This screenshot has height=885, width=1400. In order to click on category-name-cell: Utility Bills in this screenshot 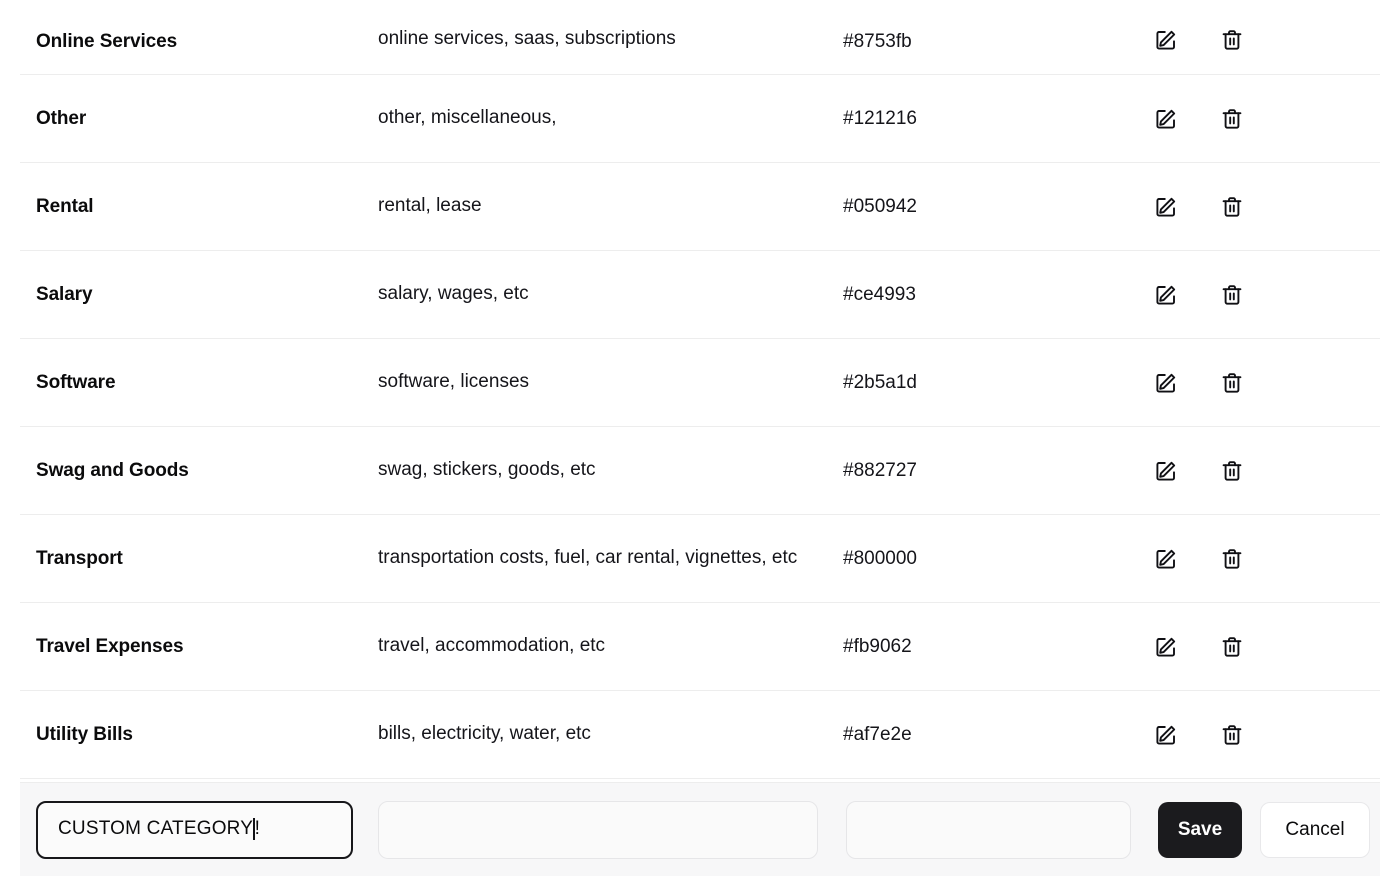, I will do `click(84, 734)`.